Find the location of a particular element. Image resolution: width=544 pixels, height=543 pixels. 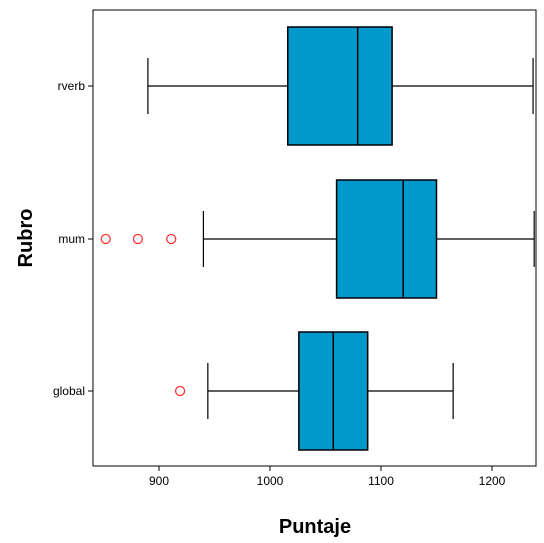

box-global is located at coordinates (314, 391).